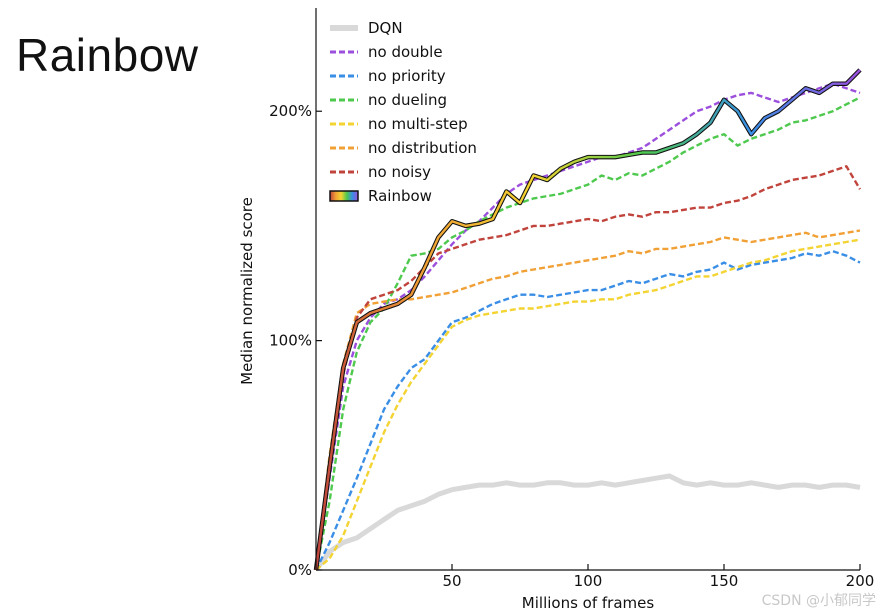  Describe the element at coordinates (588, 581) in the screenshot. I see `x-tick-label: 100` at that location.